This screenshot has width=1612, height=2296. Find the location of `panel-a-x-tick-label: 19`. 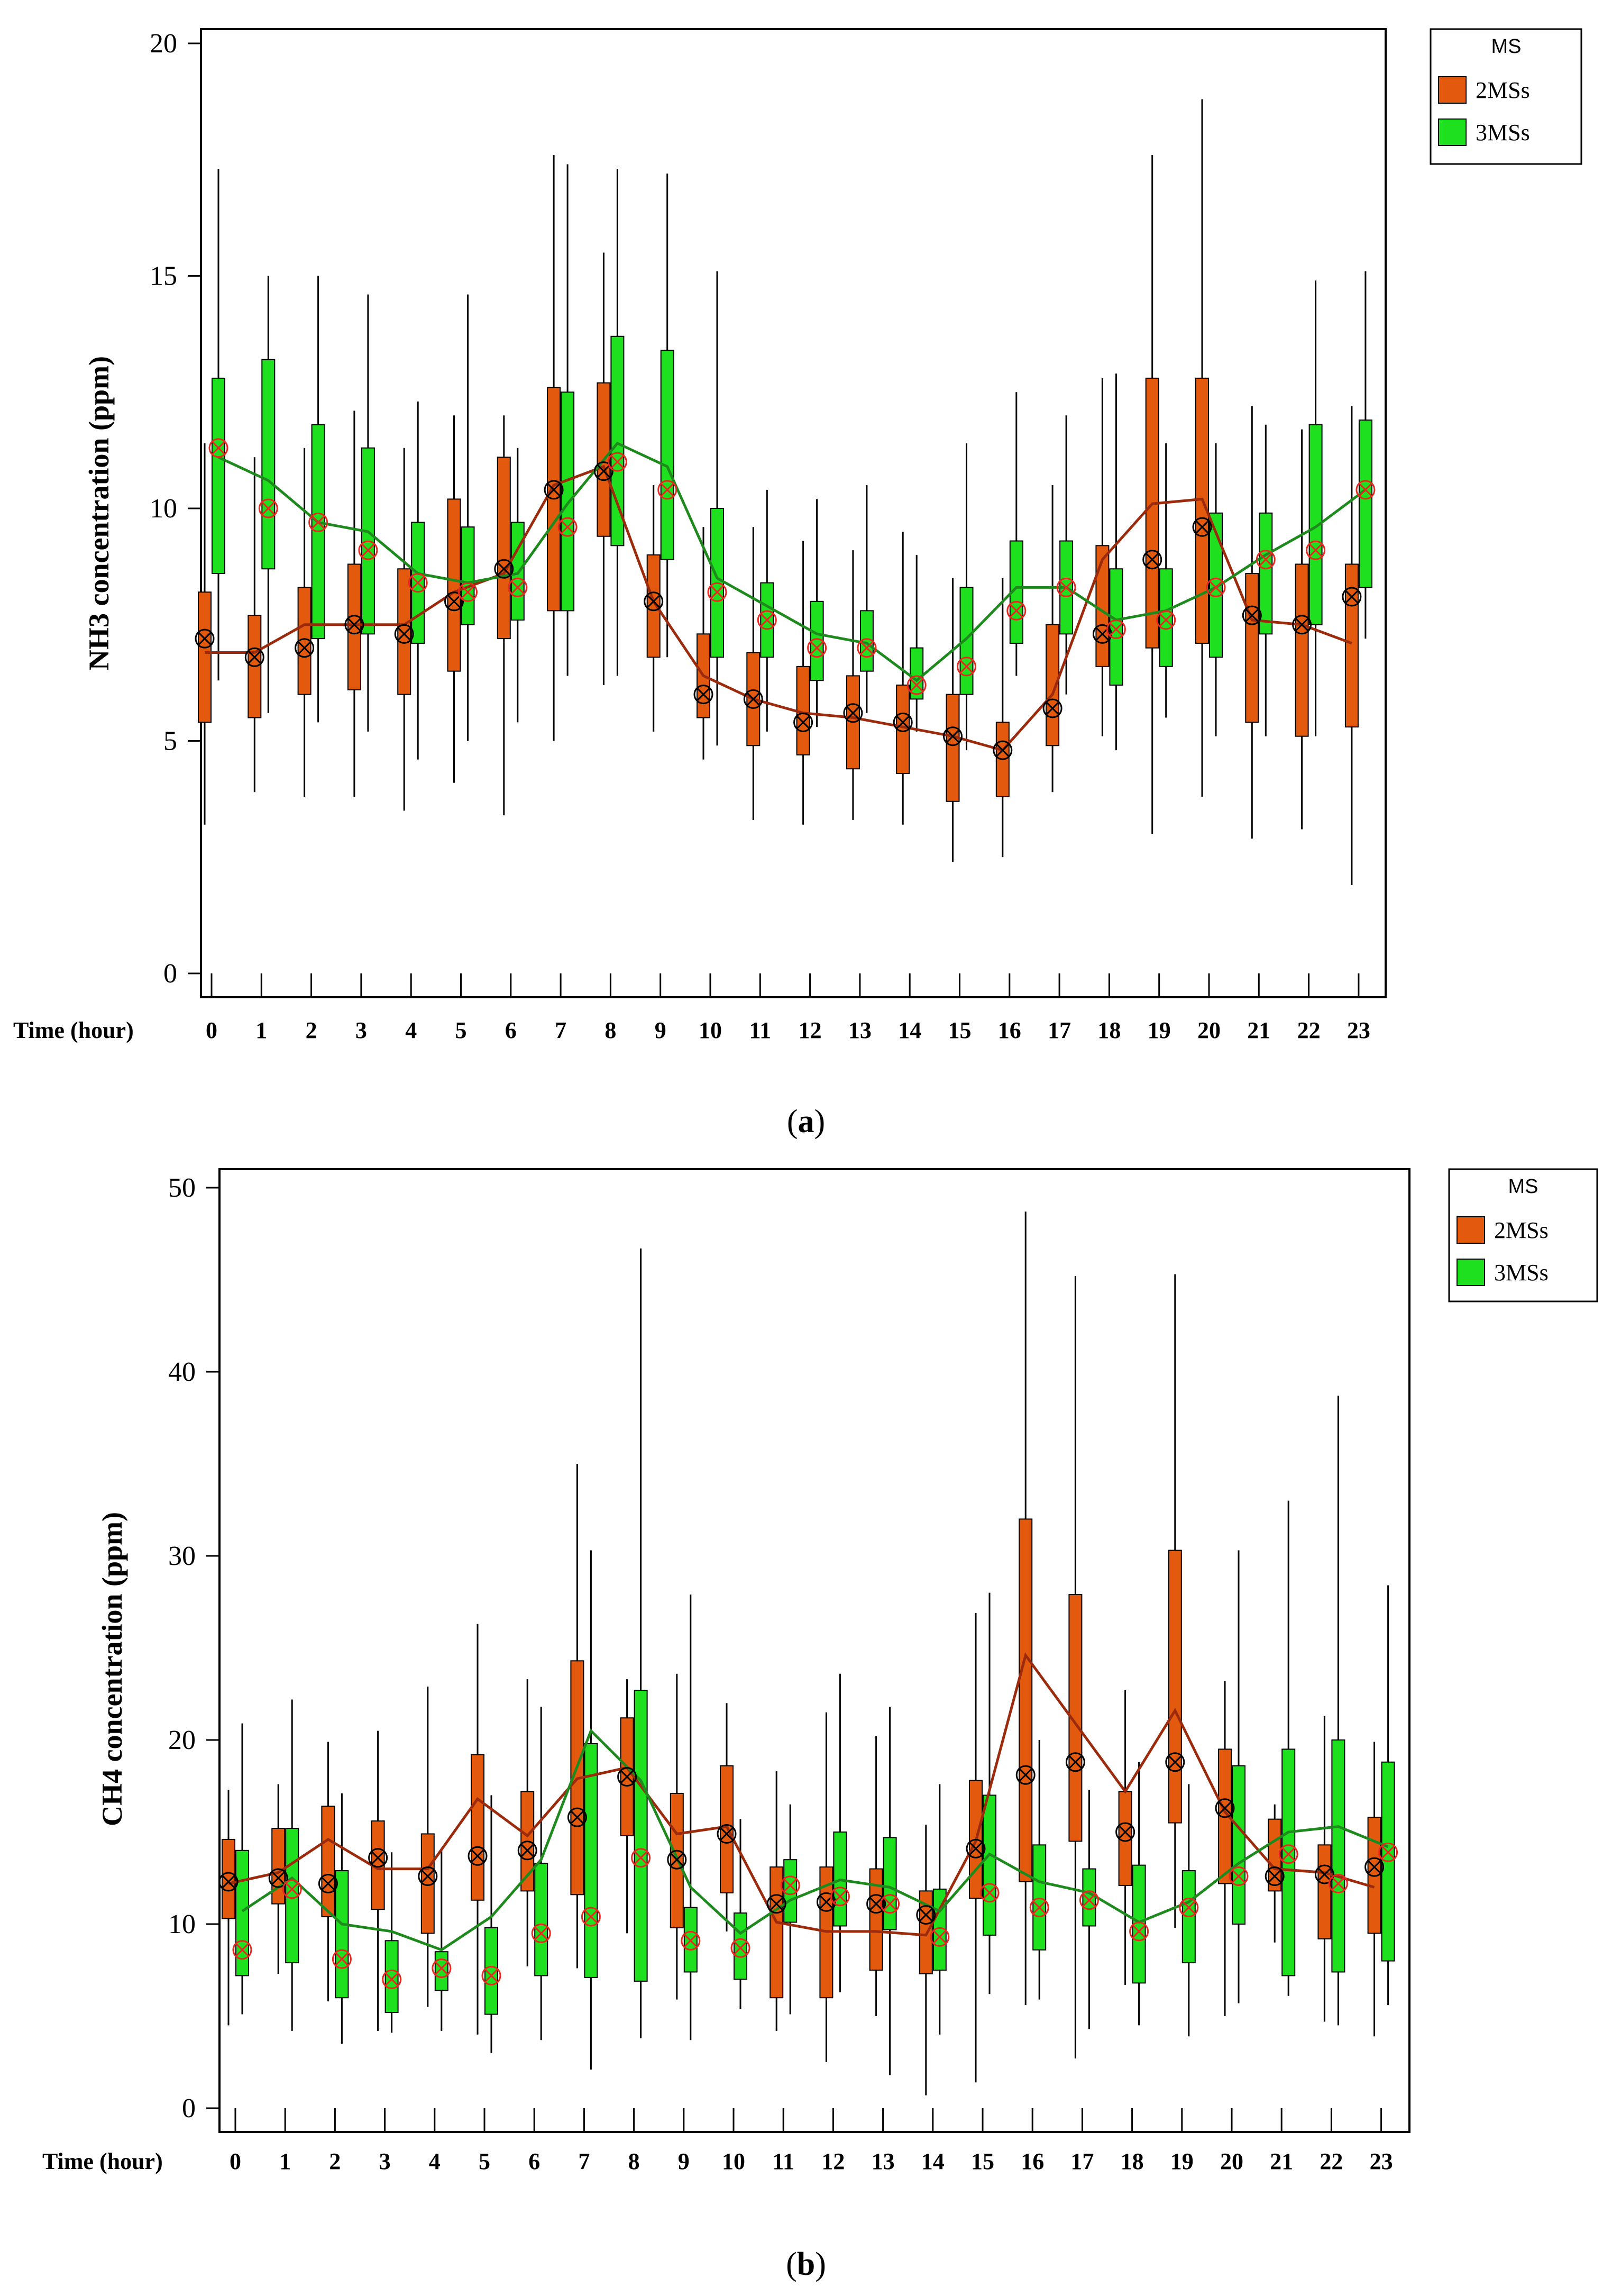

panel-a-x-tick-label: 19 is located at coordinates (1159, 1030).